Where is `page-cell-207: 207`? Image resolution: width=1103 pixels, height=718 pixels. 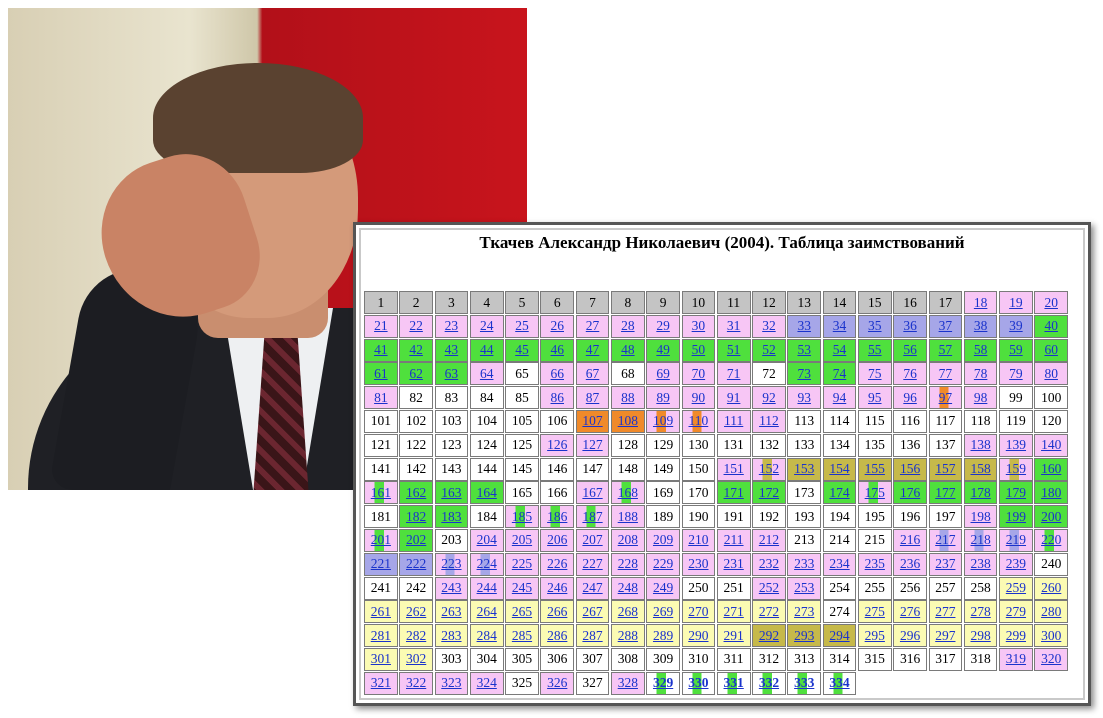 page-cell-207: 207 is located at coordinates (592, 540).